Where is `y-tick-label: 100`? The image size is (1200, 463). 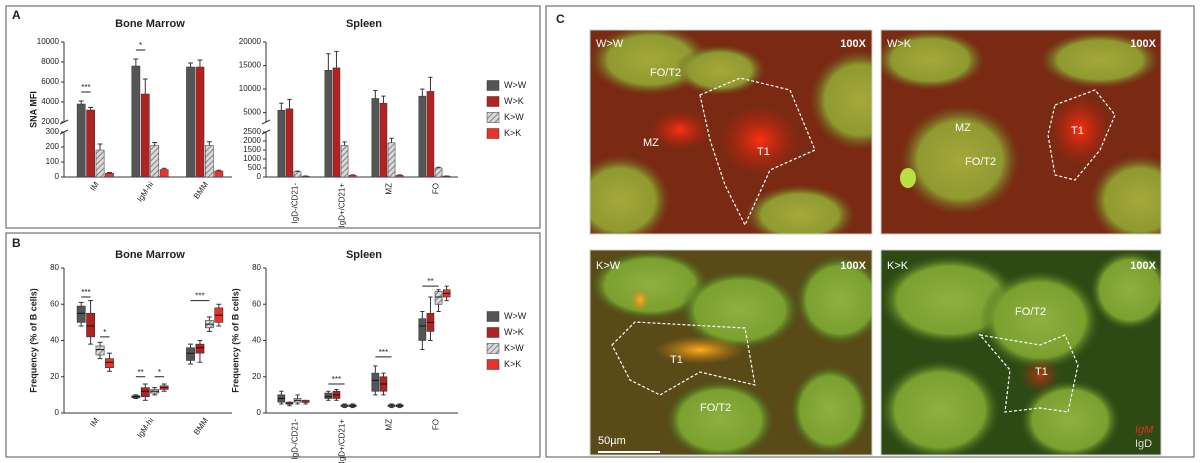 y-tick-label: 100 is located at coordinates (53, 161).